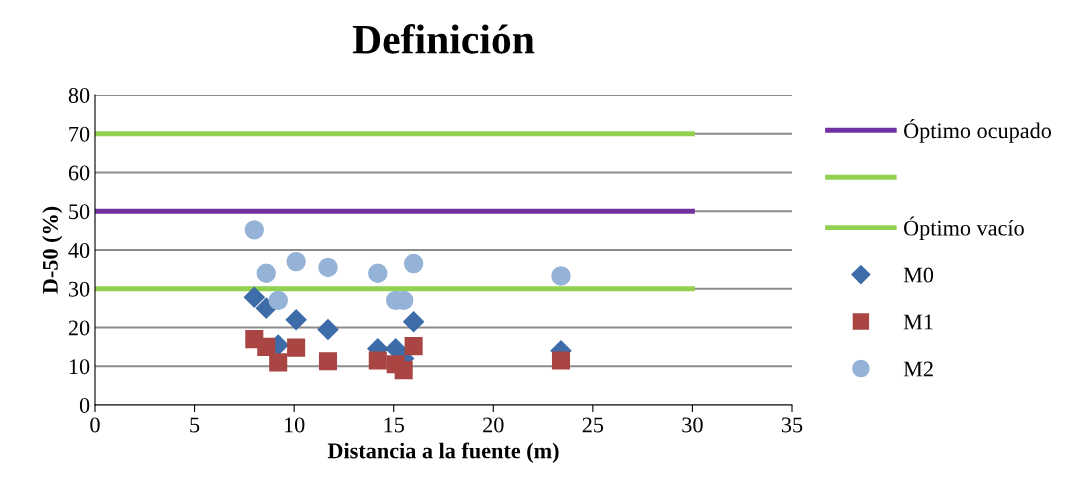  I want to click on x-tick-label: 10, so click(294, 425).